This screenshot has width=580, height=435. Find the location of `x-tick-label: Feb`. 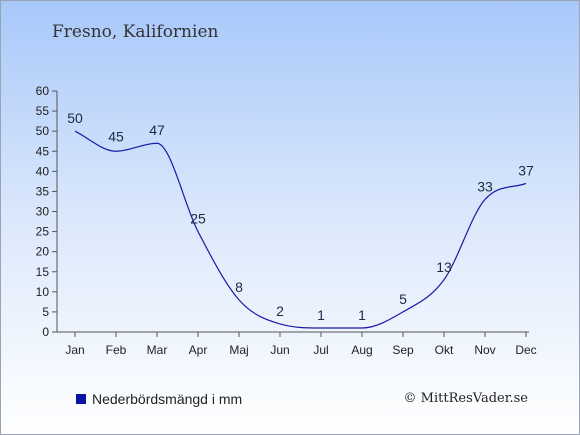

x-tick-label: Feb is located at coordinates (116, 350).